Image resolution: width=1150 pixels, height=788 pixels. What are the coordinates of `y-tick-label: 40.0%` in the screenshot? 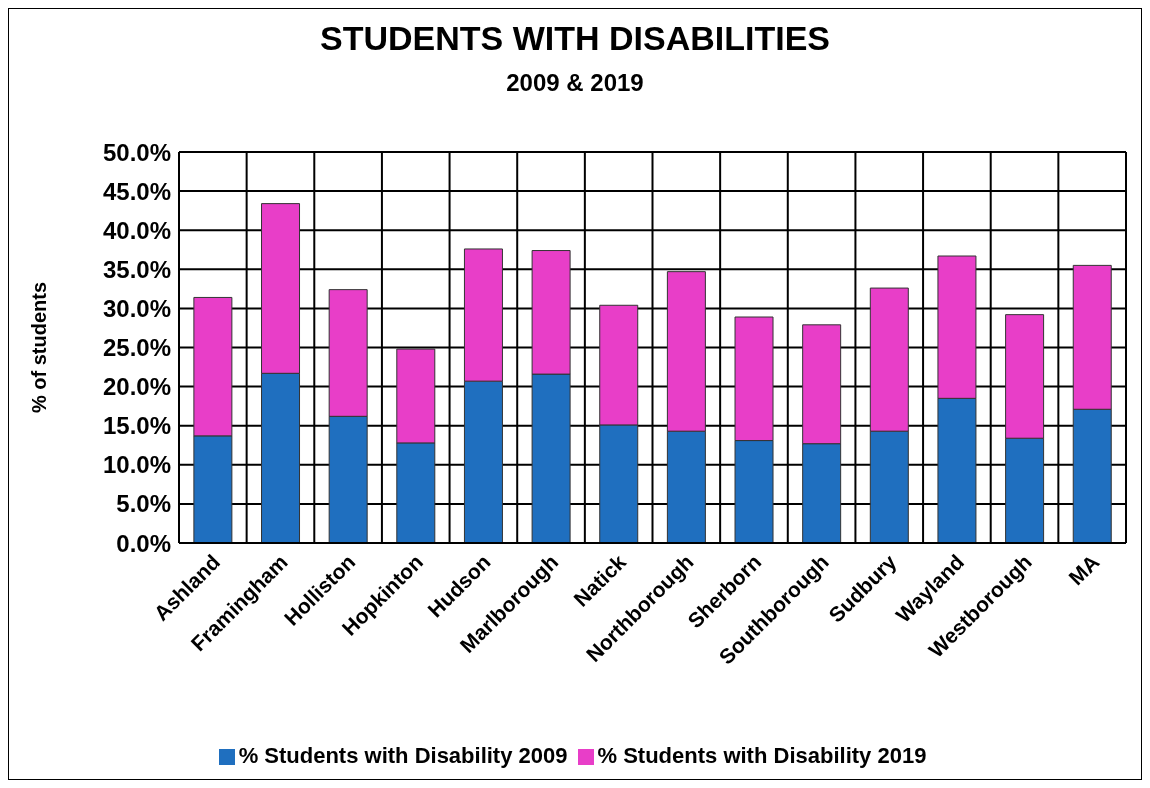 It's located at (136, 230).